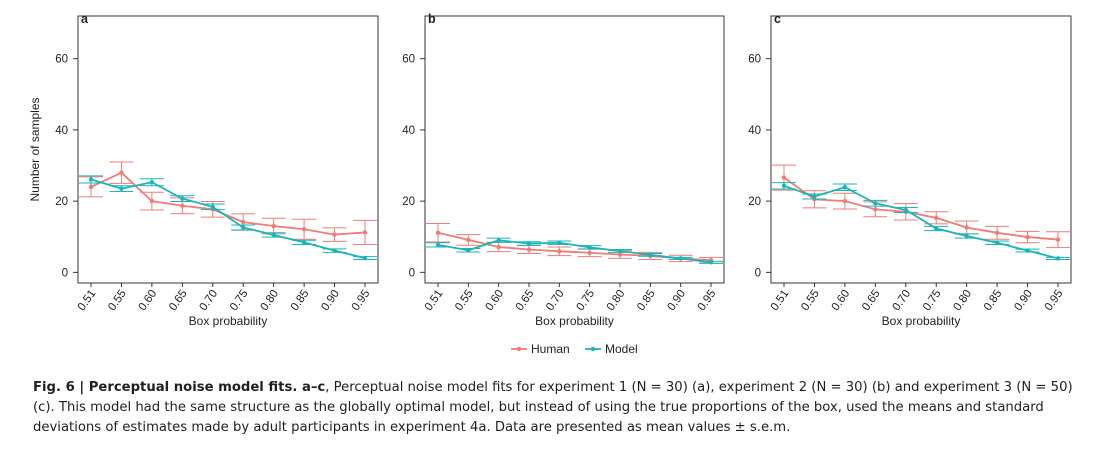 This screenshot has height=453, width=1096. Describe the element at coordinates (35, 149) in the screenshot. I see `y-axis-label: Number of samples` at that location.